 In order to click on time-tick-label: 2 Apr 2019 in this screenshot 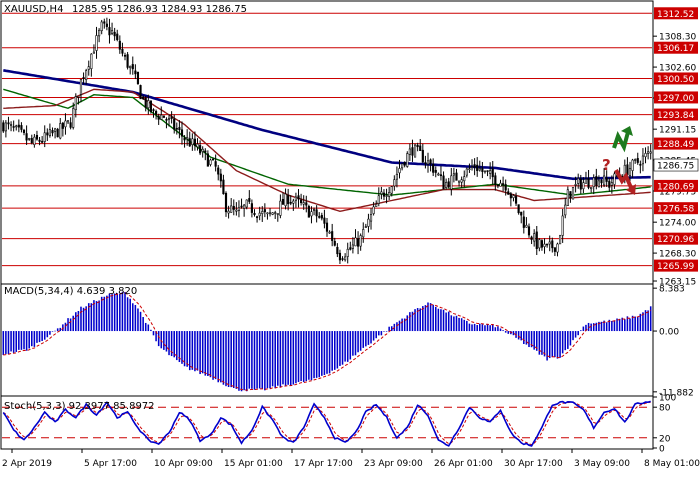, I will do `click(27, 464)`.